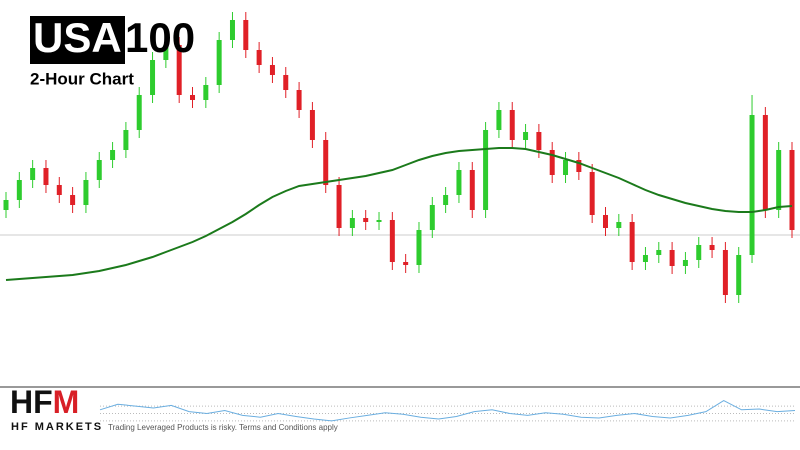  What do you see at coordinates (31, 402) in the screenshot?
I see `logo-part: HF` at bounding box center [31, 402].